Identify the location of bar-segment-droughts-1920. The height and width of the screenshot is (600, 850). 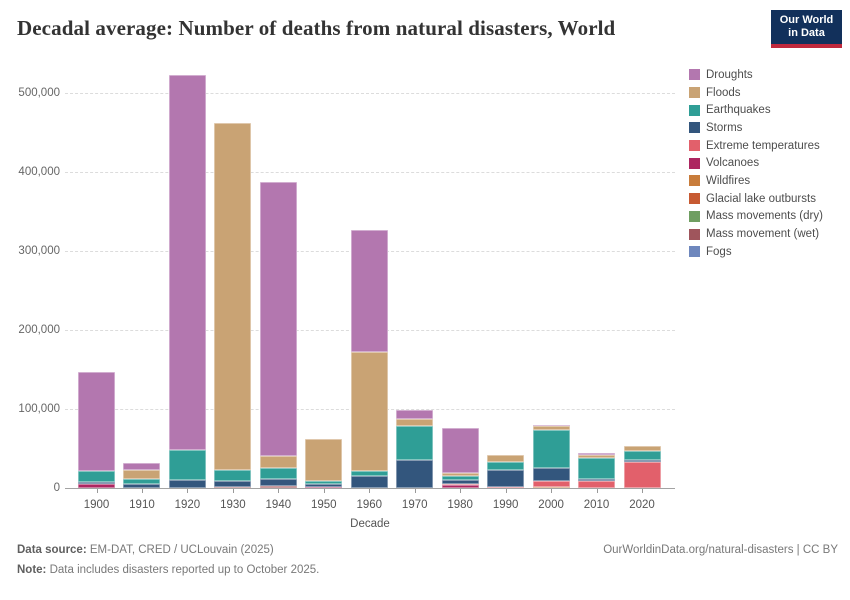
(187, 262).